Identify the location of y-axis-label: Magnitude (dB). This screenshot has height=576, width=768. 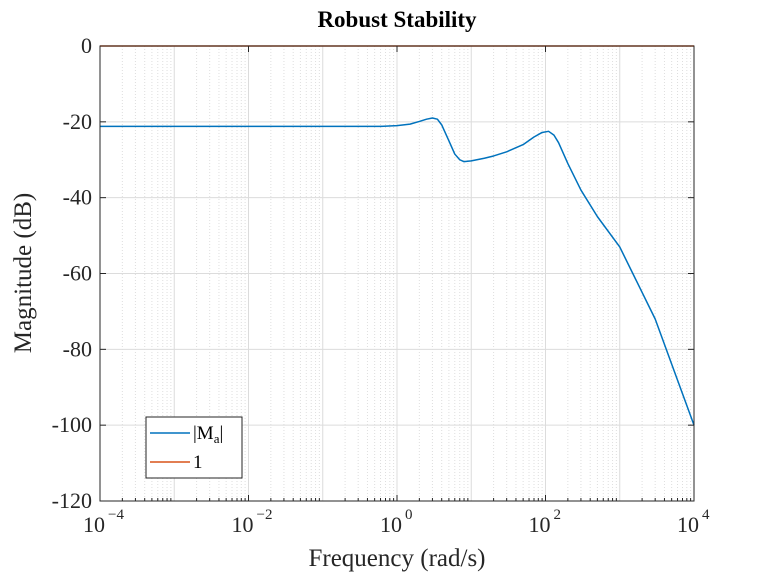
(23, 273).